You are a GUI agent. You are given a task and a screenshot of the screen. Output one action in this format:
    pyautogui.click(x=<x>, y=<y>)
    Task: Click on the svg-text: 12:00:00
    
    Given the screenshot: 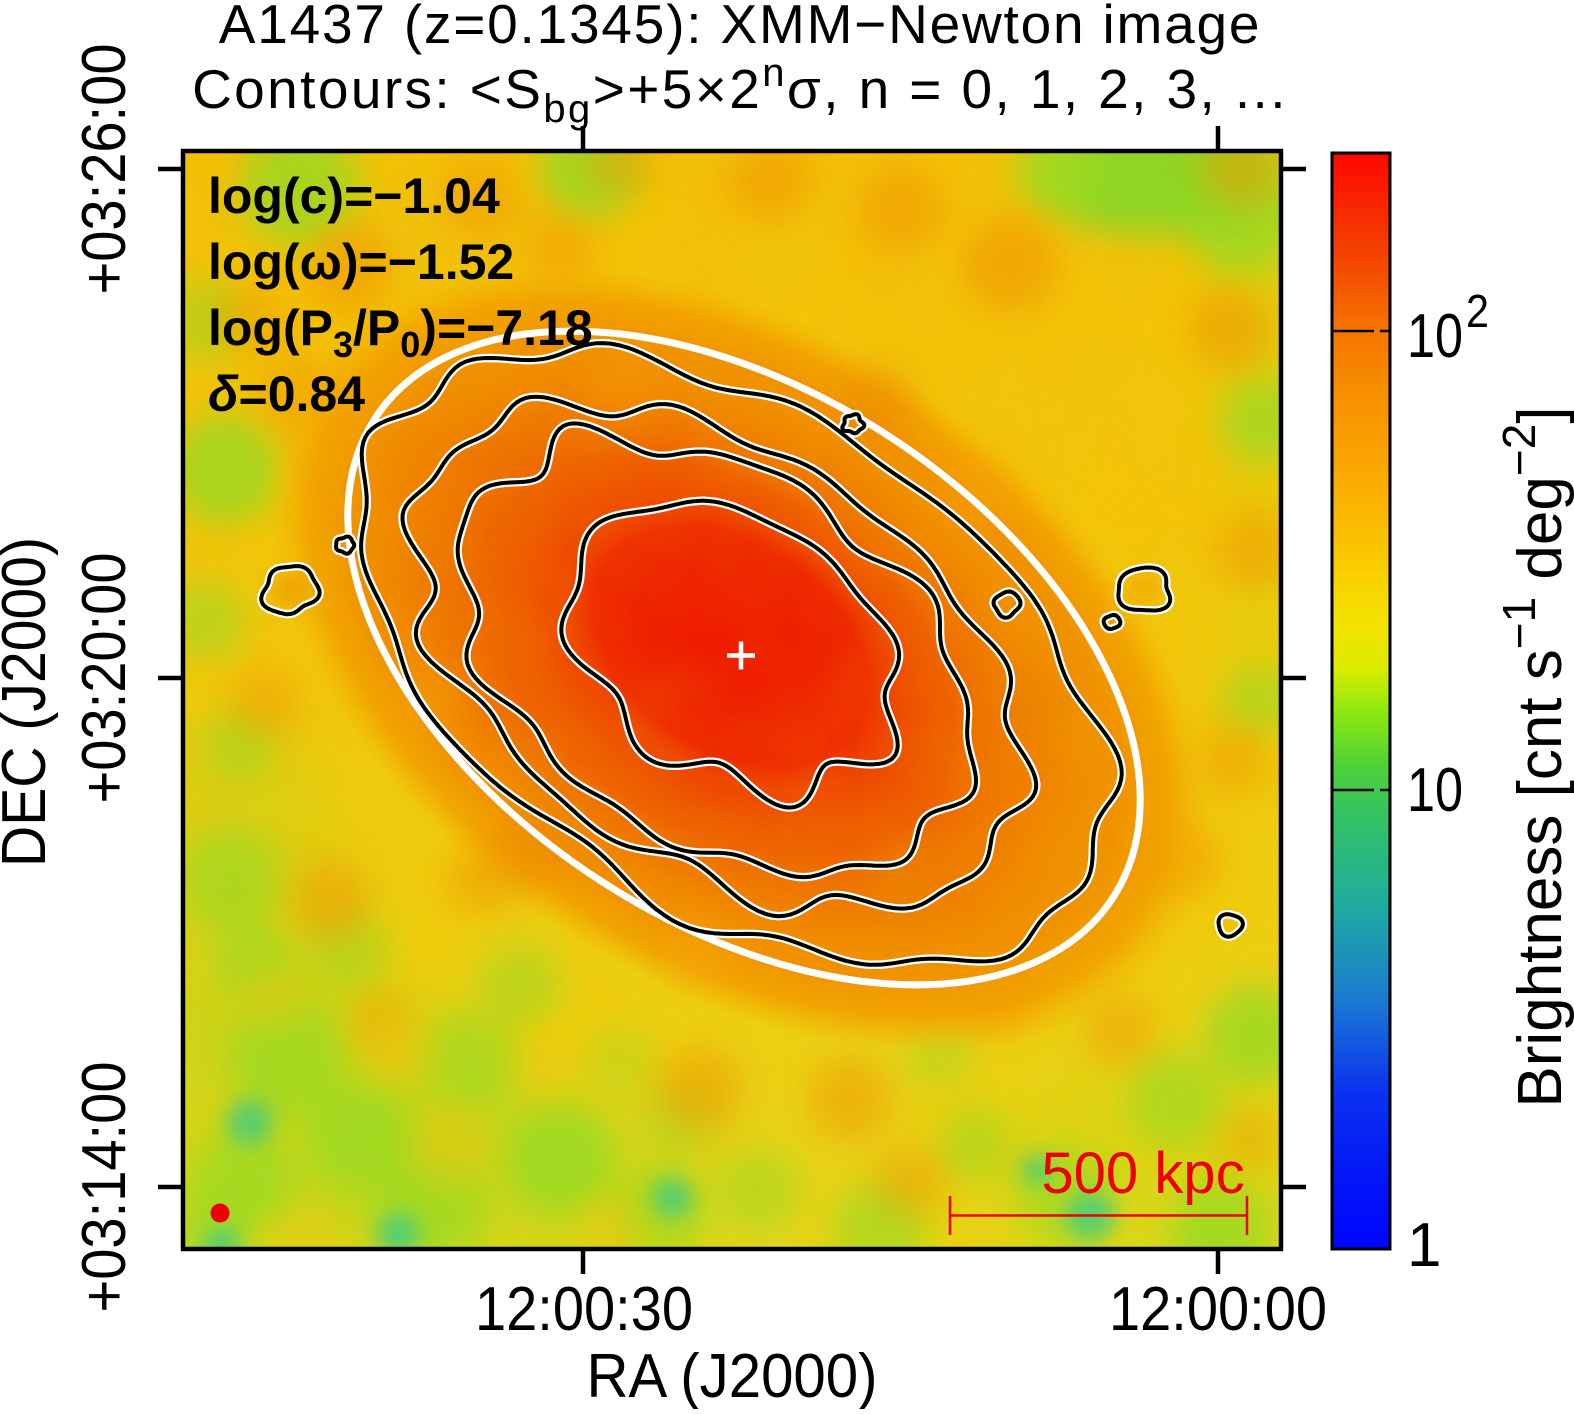 What is the action you would take?
    pyautogui.click(x=1218, y=1309)
    